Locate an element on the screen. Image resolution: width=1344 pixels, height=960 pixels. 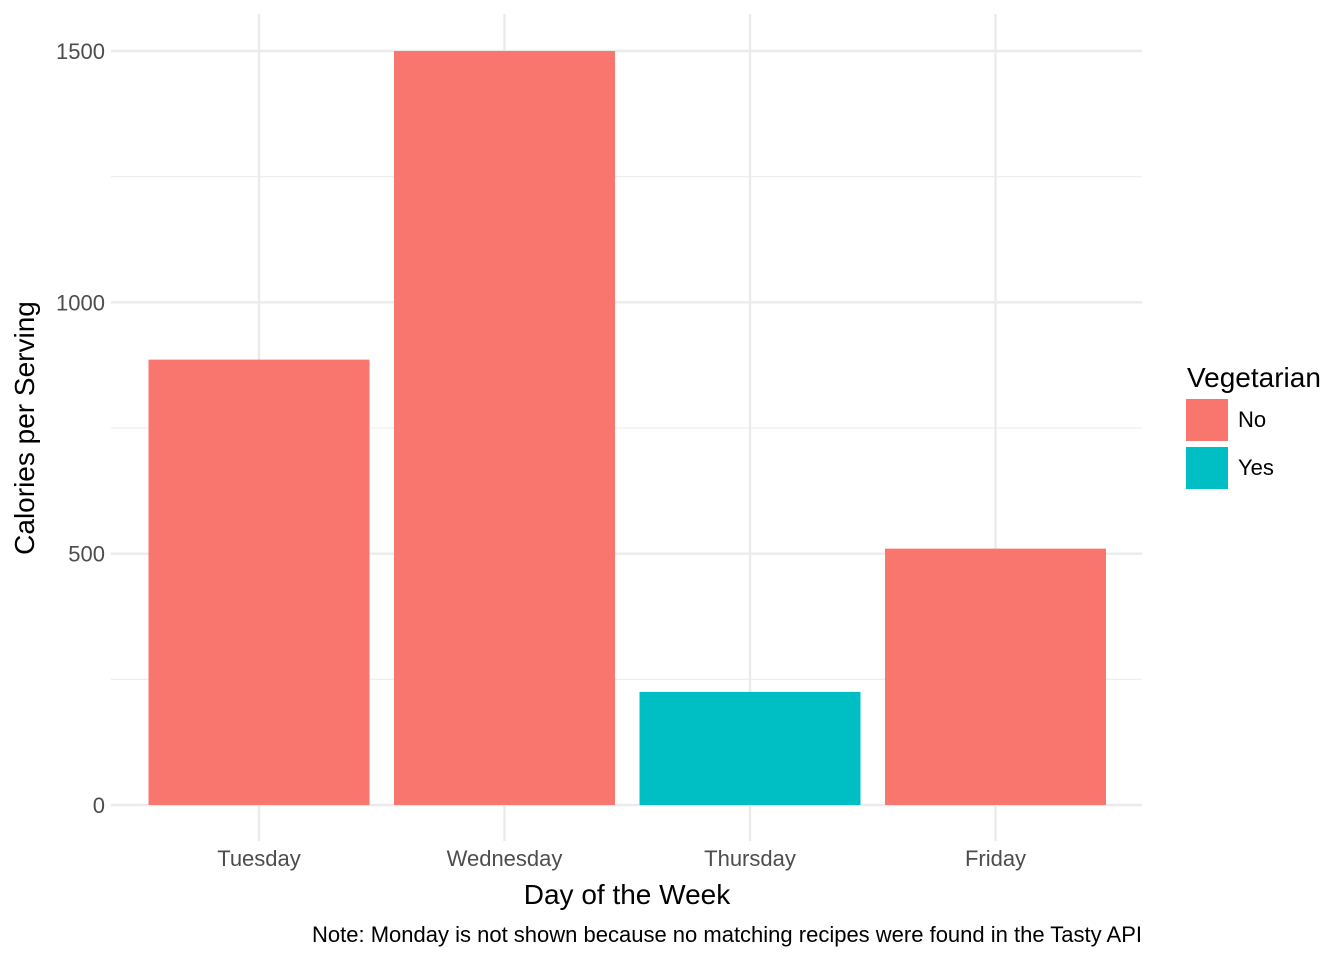
y-tick-label: 1000 is located at coordinates (80, 302).